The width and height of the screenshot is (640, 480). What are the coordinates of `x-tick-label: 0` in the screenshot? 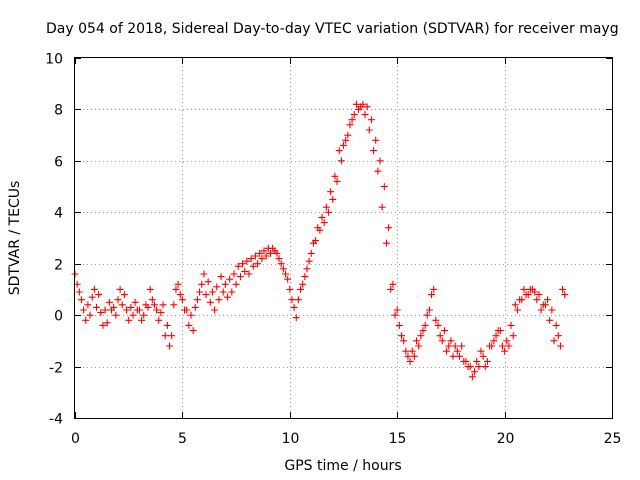 It's located at (75, 439).